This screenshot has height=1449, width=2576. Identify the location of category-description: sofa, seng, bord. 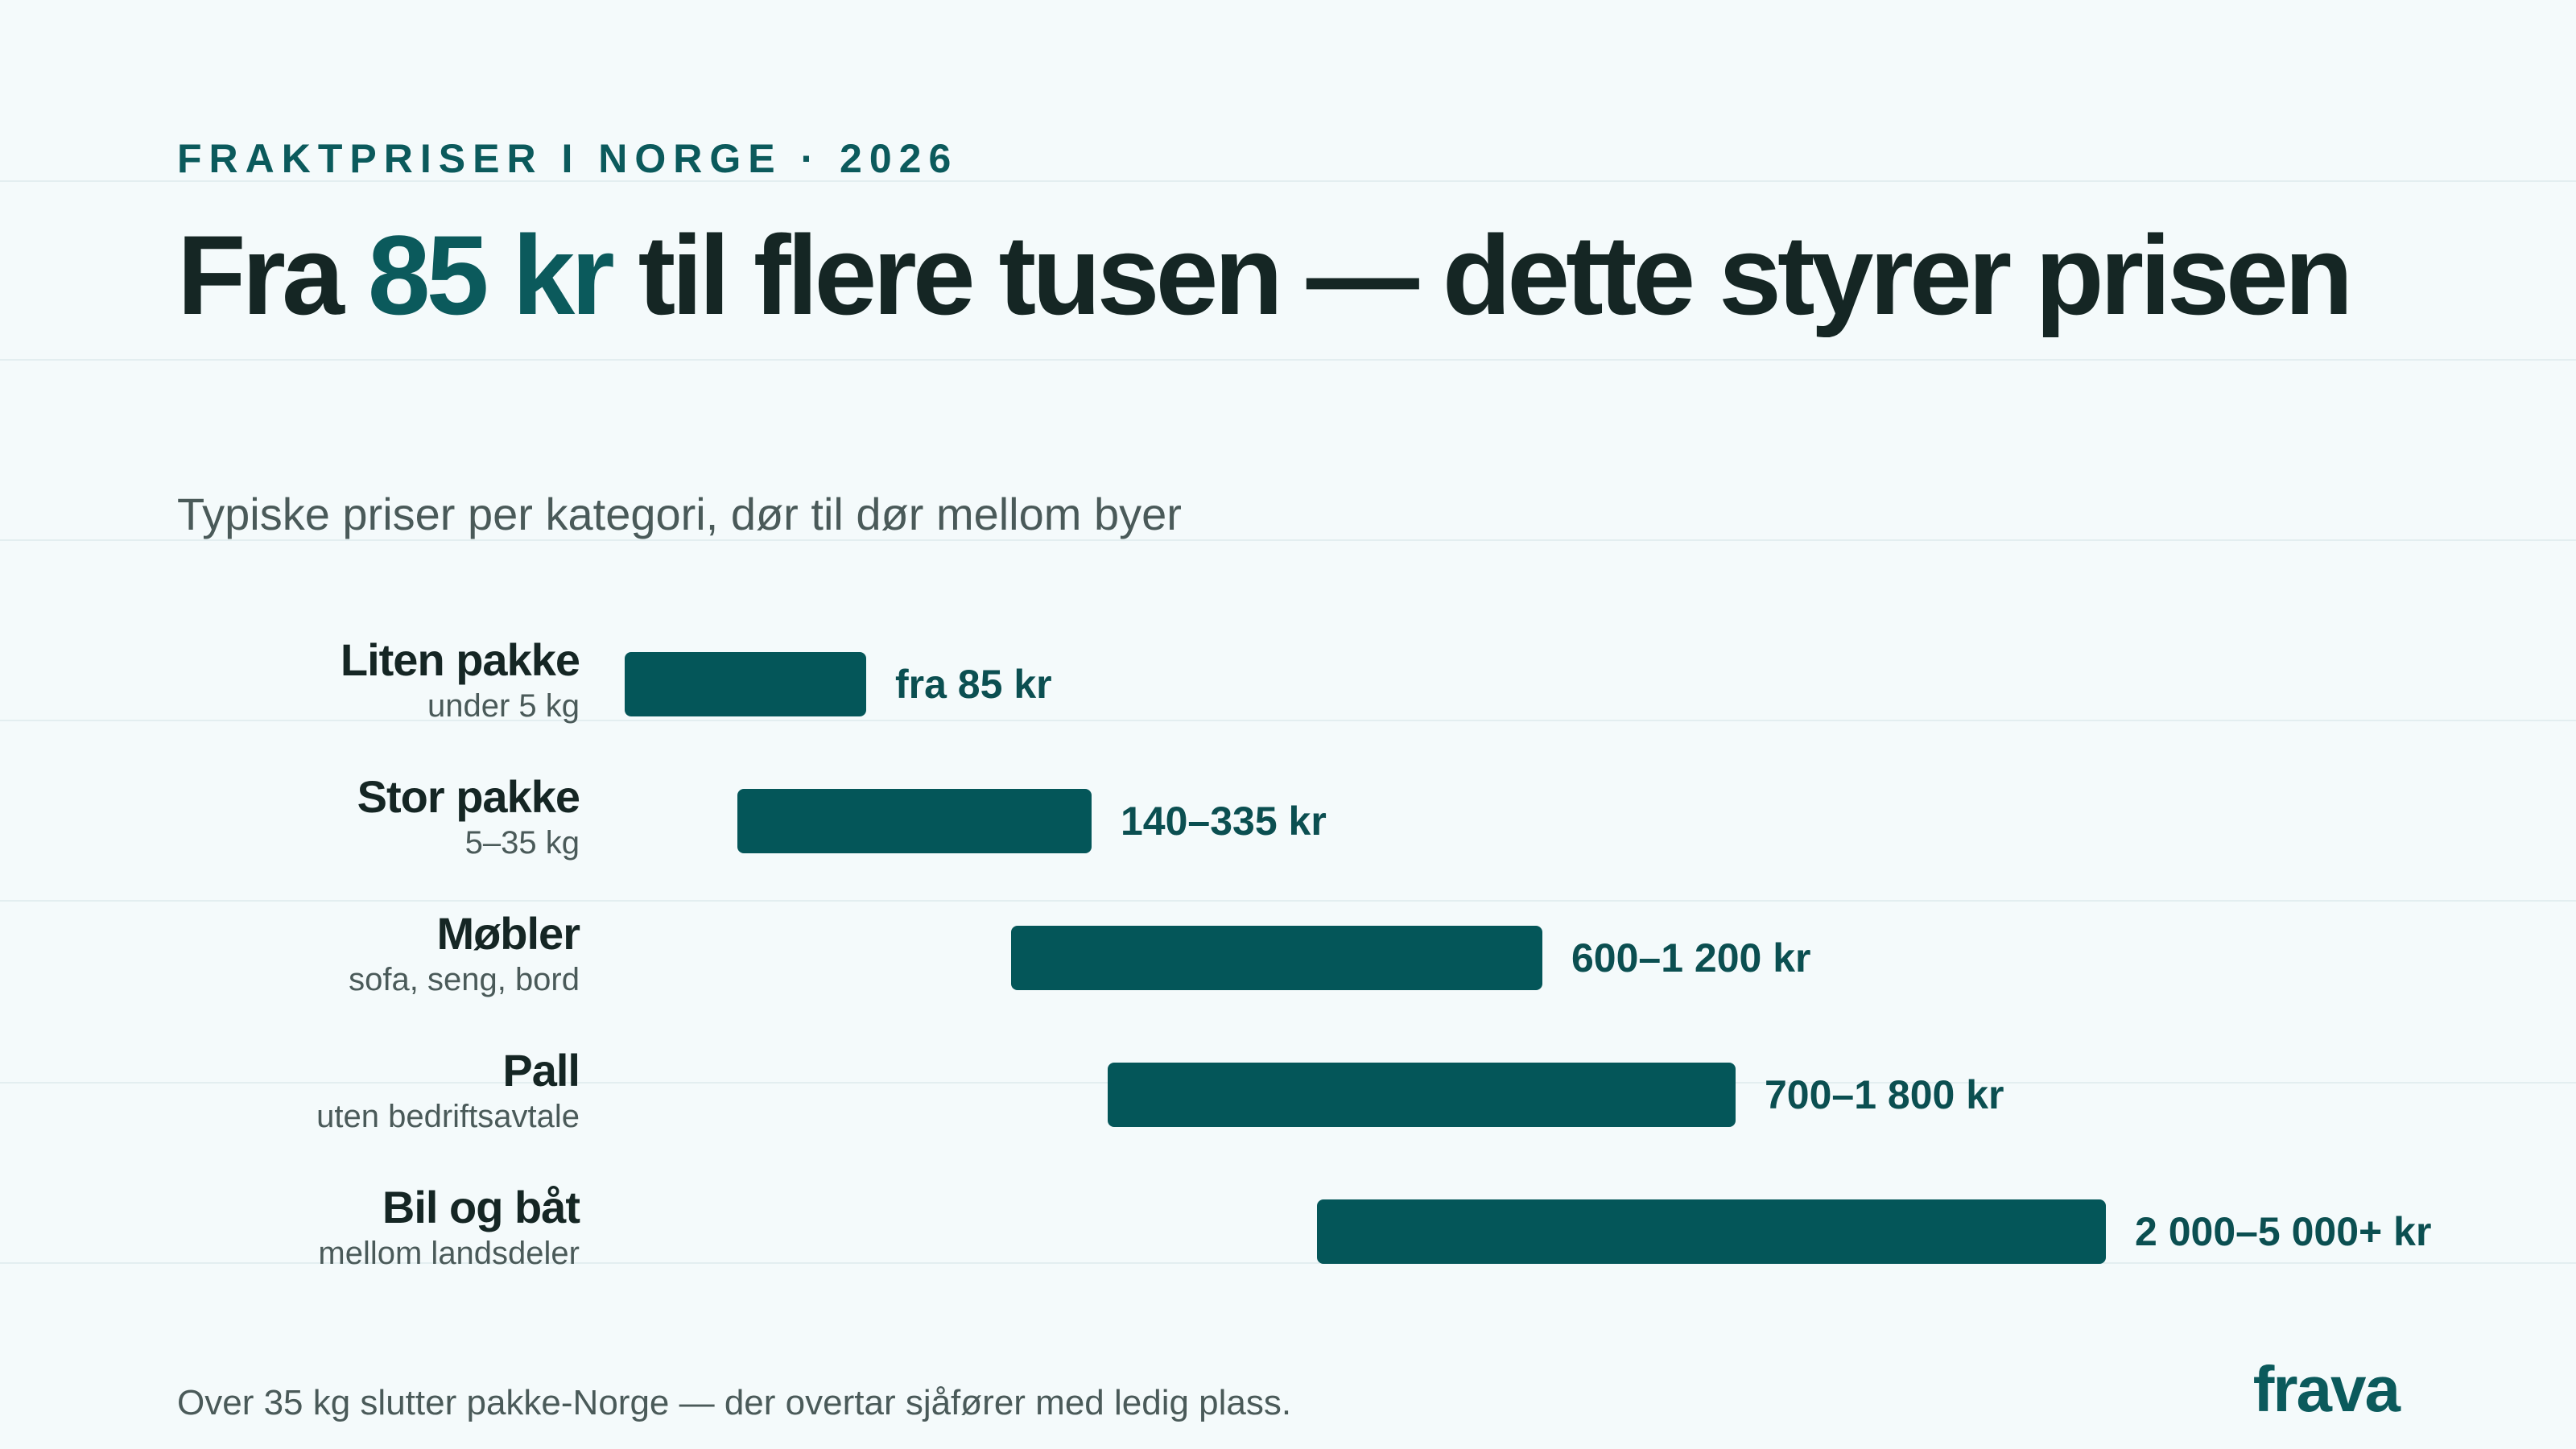
(464, 979).